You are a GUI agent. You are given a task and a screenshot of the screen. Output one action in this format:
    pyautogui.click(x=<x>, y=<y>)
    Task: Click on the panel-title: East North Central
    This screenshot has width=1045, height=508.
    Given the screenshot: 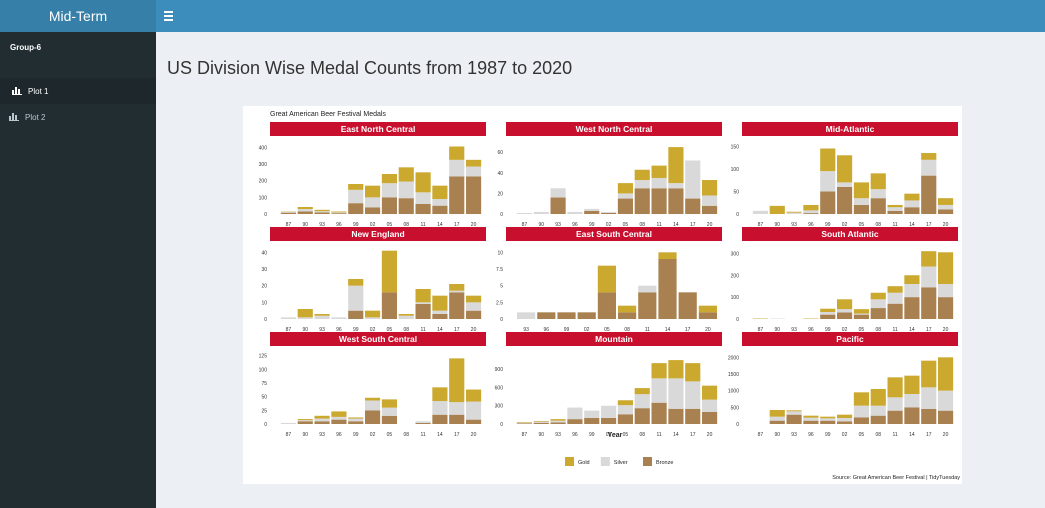 What is the action you would take?
    pyautogui.click(x=378, y=129)
    